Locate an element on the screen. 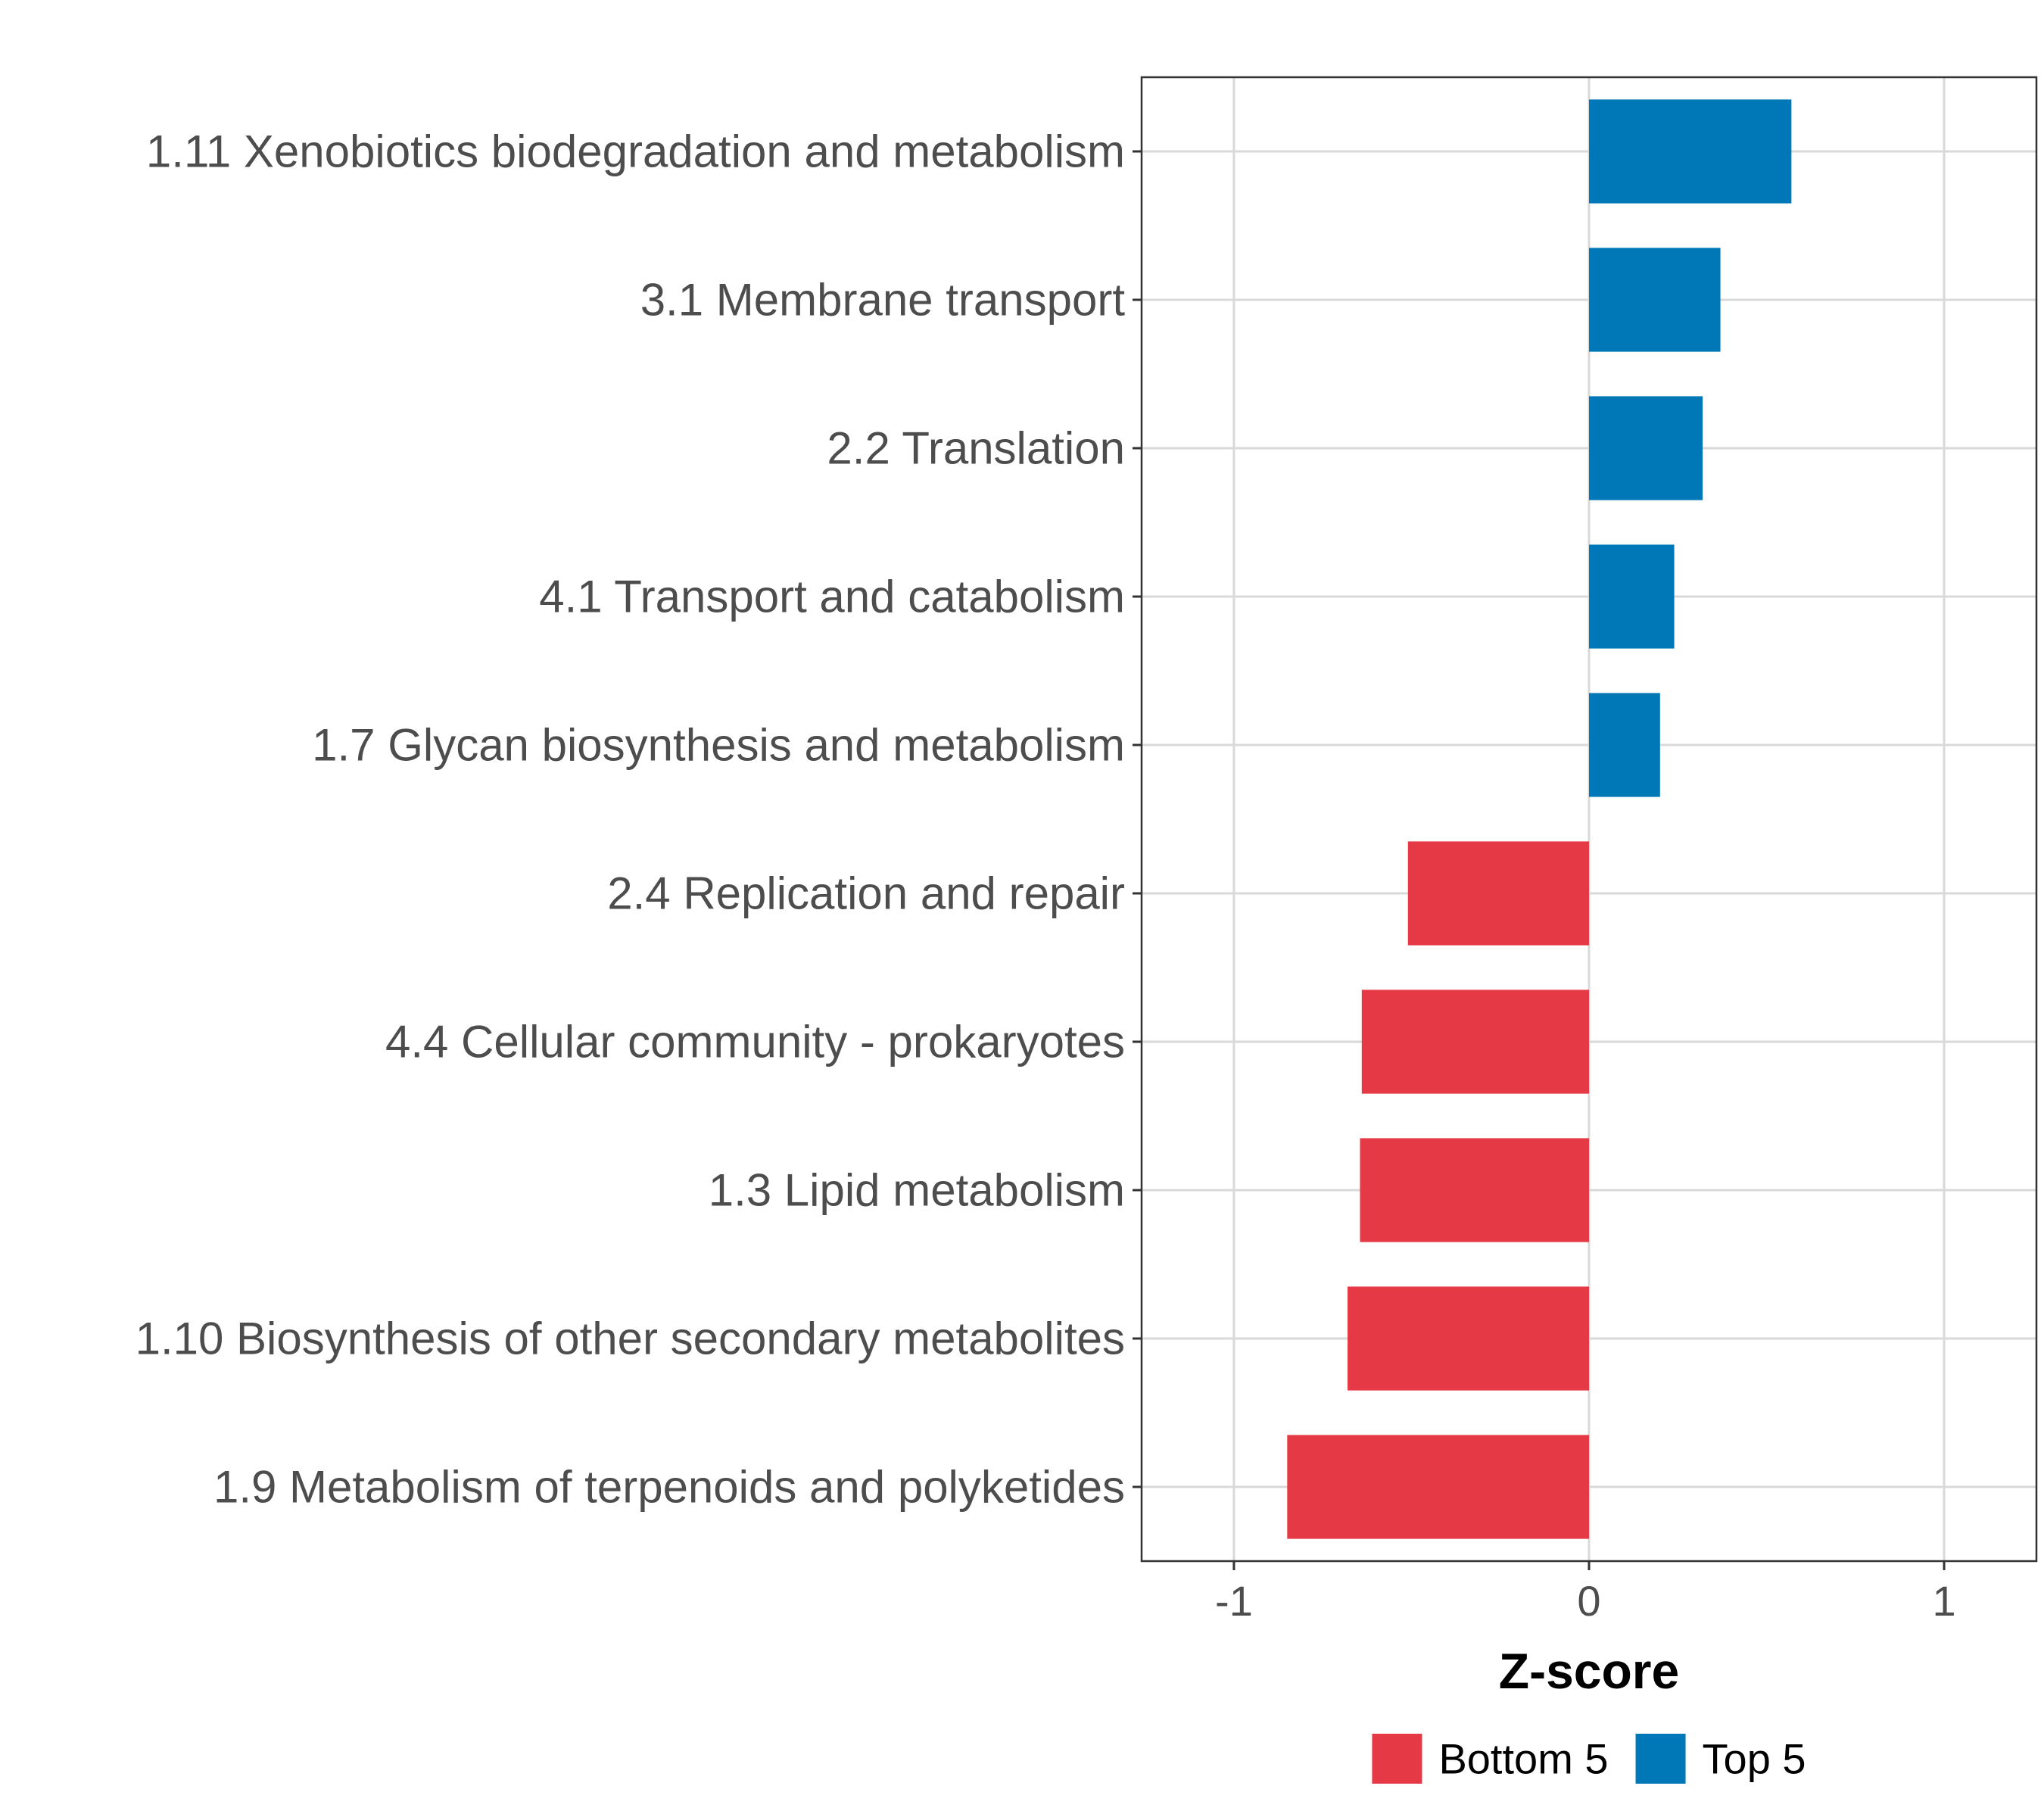  legend-label: Bottom 5 is located at coordinates (1523, 1759).